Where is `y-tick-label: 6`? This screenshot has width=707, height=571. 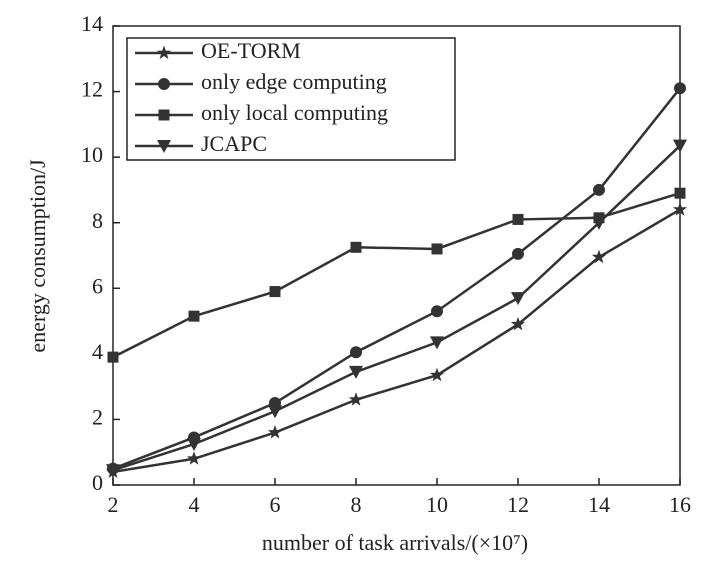 y-tick-label: 6 is located at coordinates (97, 285).